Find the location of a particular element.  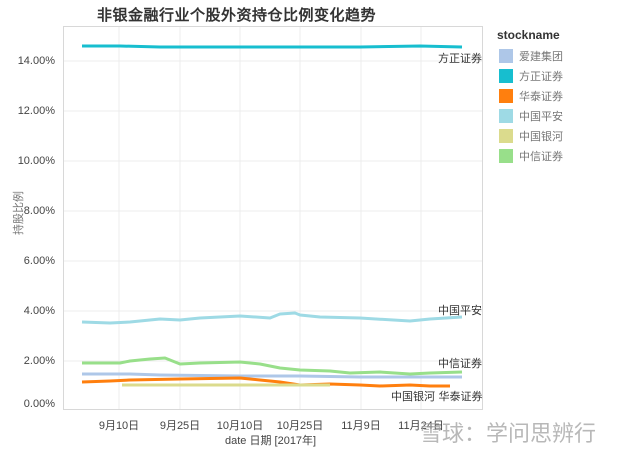

label-zhongxin: 中信证券 is located at coordinates (460, 363).